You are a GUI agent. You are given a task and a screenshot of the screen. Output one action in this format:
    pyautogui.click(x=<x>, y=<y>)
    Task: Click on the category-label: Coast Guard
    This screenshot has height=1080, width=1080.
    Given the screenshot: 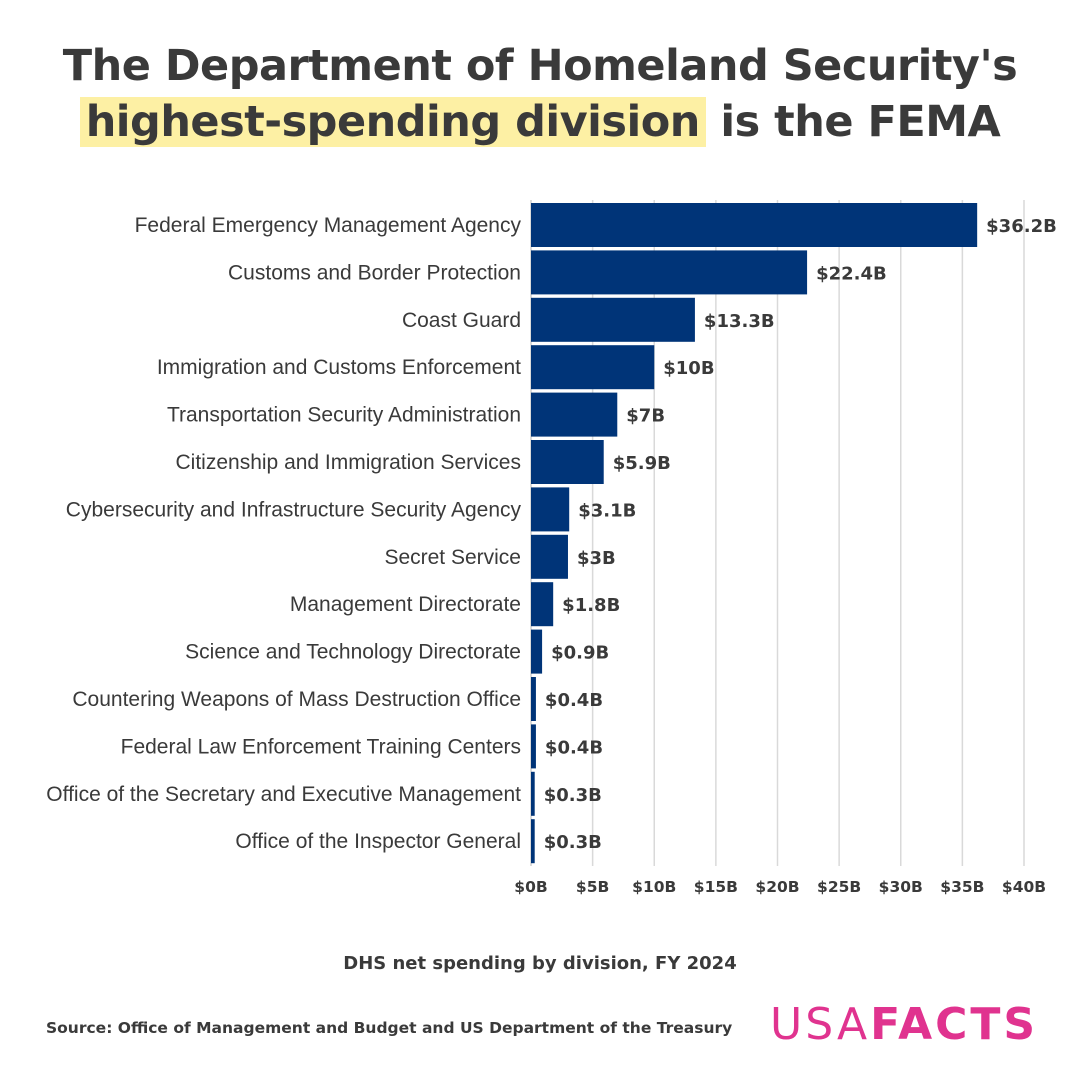 What is the action you would take?
    pyautogui.click(x=461, y=320)
    